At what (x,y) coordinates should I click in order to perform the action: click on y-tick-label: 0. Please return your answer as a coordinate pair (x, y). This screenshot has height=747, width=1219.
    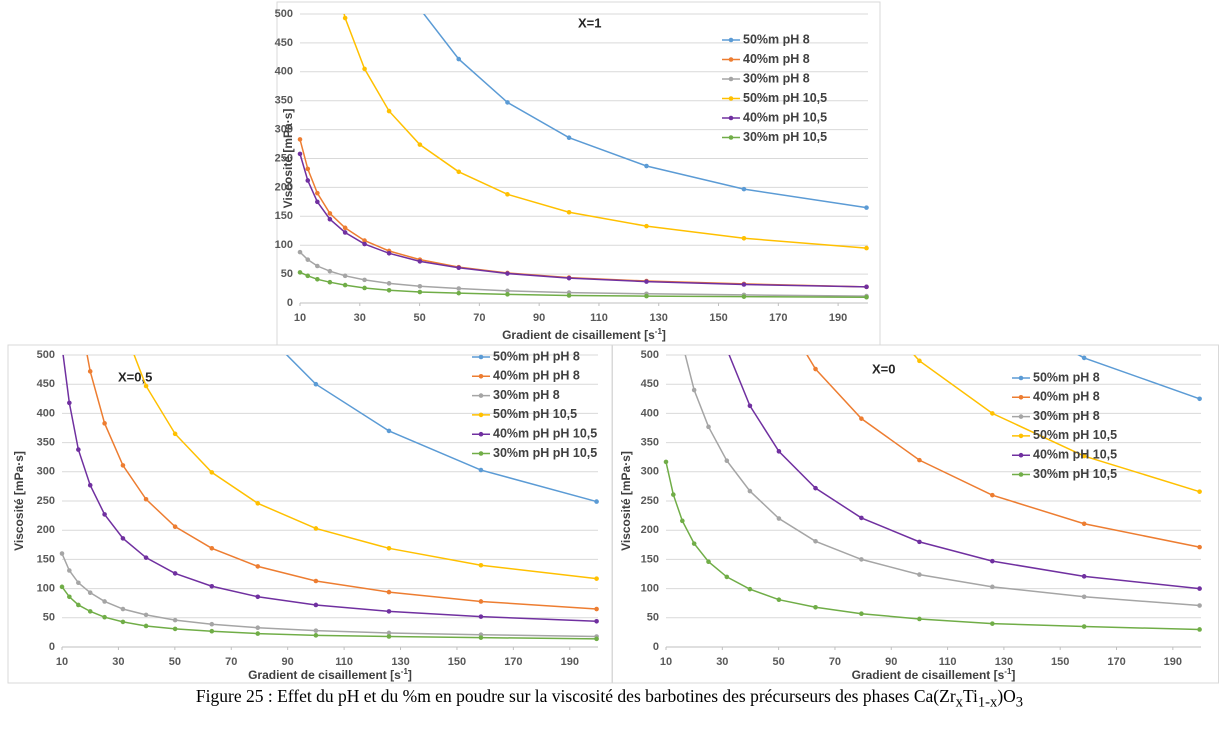
    Looking at the image, I should click on (656, 647).